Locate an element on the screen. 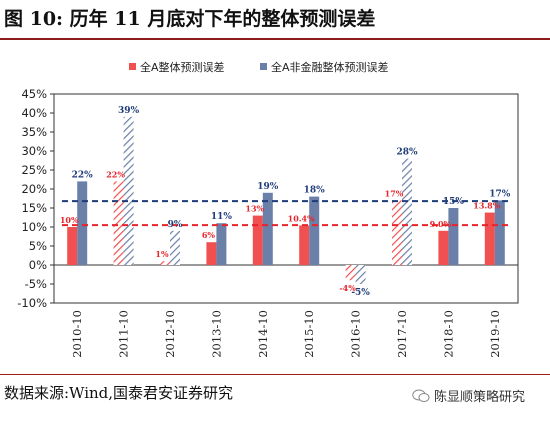  y-tick-label: 30% is located at coordinates (34, 151).